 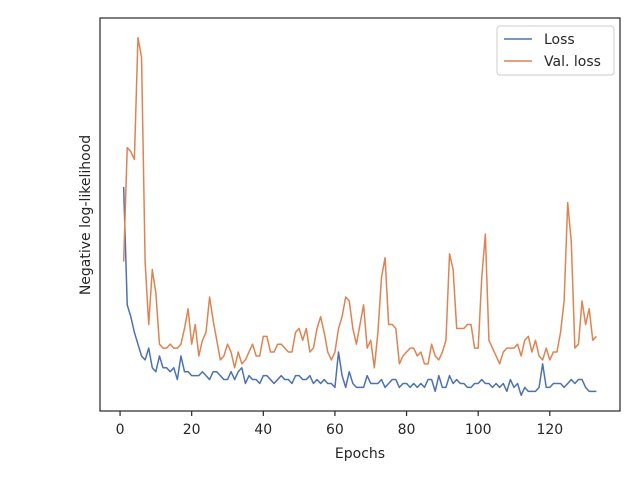 What do you see at coordinates (360, 454) in the screenshot?
I see `x-axis-label: Epochs` at bounding box center [360, 454].